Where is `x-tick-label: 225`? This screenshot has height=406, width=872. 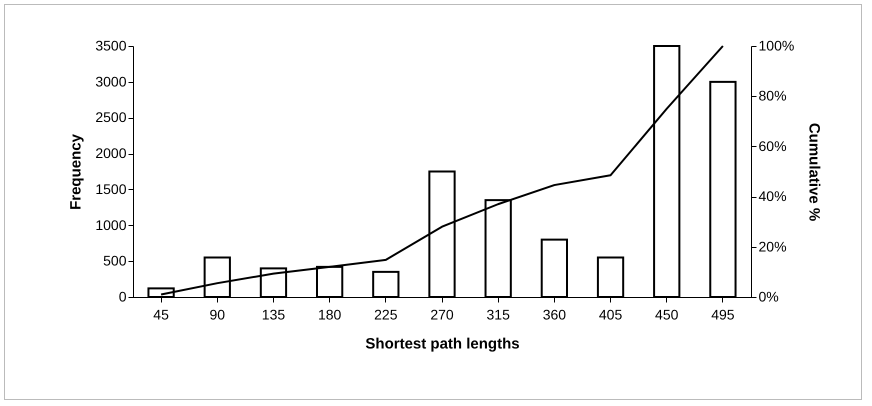 x-tick-label: 225 is located at coordinates (386, 314).